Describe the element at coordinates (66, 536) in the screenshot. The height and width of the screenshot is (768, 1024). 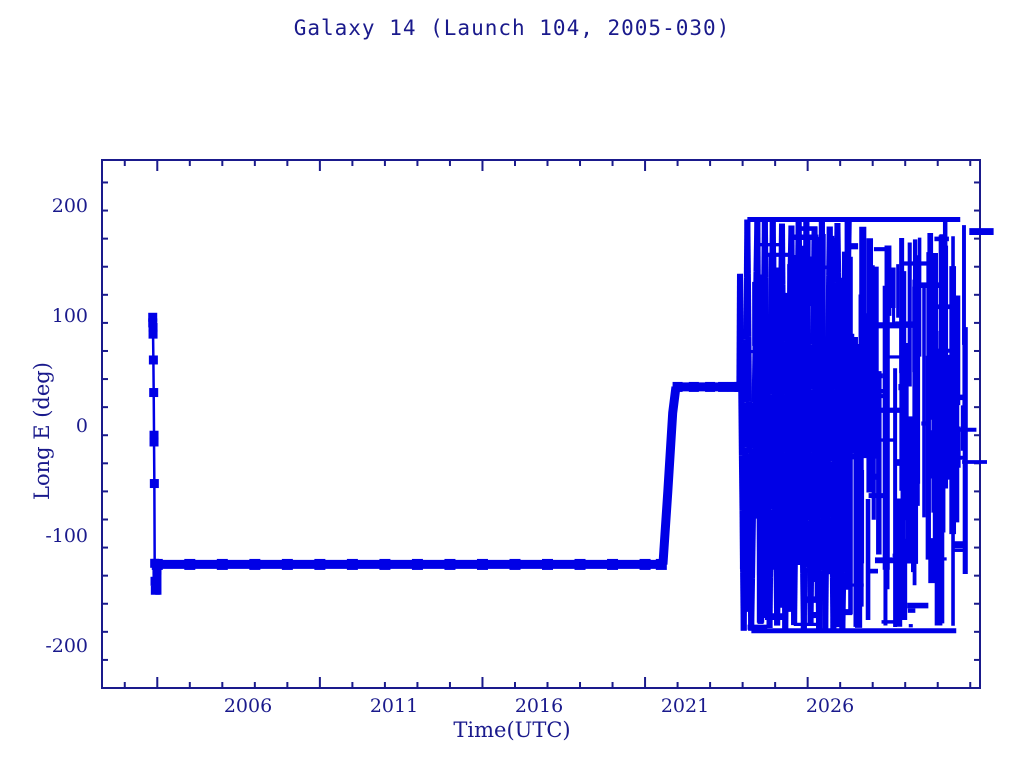
I see `y-tick-label-neg100: -100` at that location.